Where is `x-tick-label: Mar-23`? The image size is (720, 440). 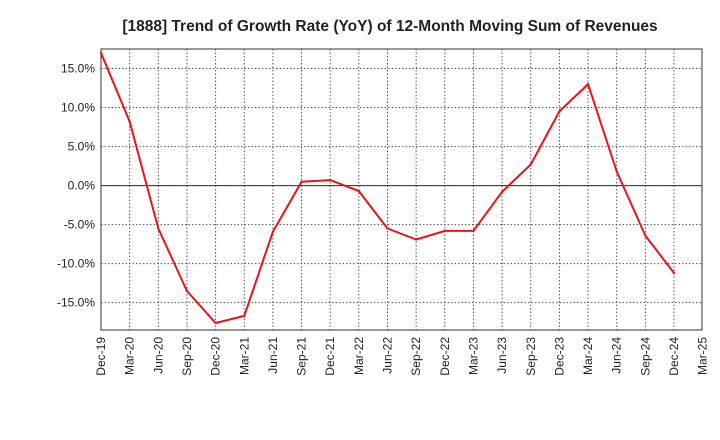 x-tick-label: Mar-23 is located at coordinates (473, 356).